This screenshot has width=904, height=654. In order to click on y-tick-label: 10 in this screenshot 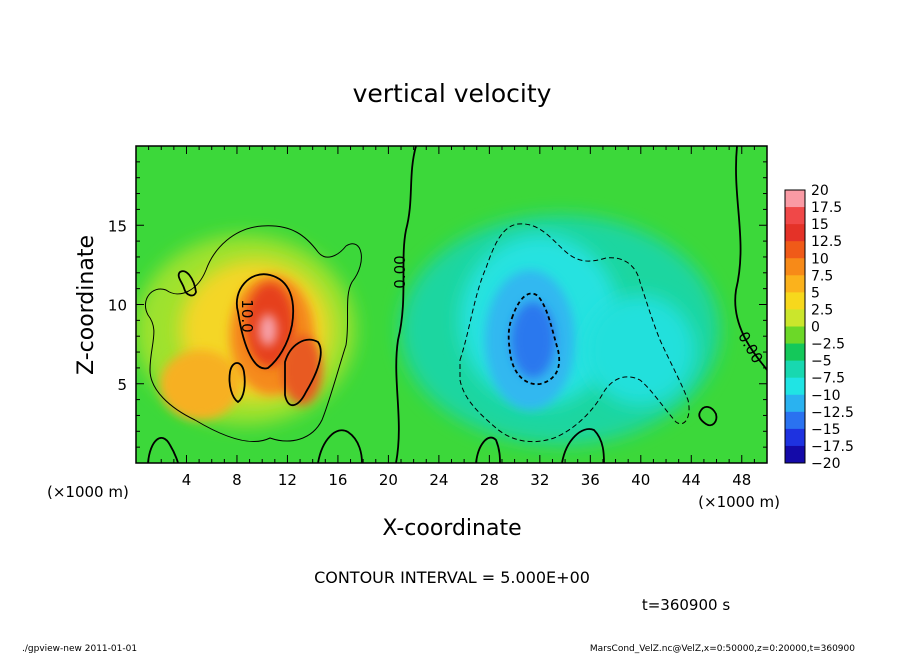, I will do `click(117, 306)`.